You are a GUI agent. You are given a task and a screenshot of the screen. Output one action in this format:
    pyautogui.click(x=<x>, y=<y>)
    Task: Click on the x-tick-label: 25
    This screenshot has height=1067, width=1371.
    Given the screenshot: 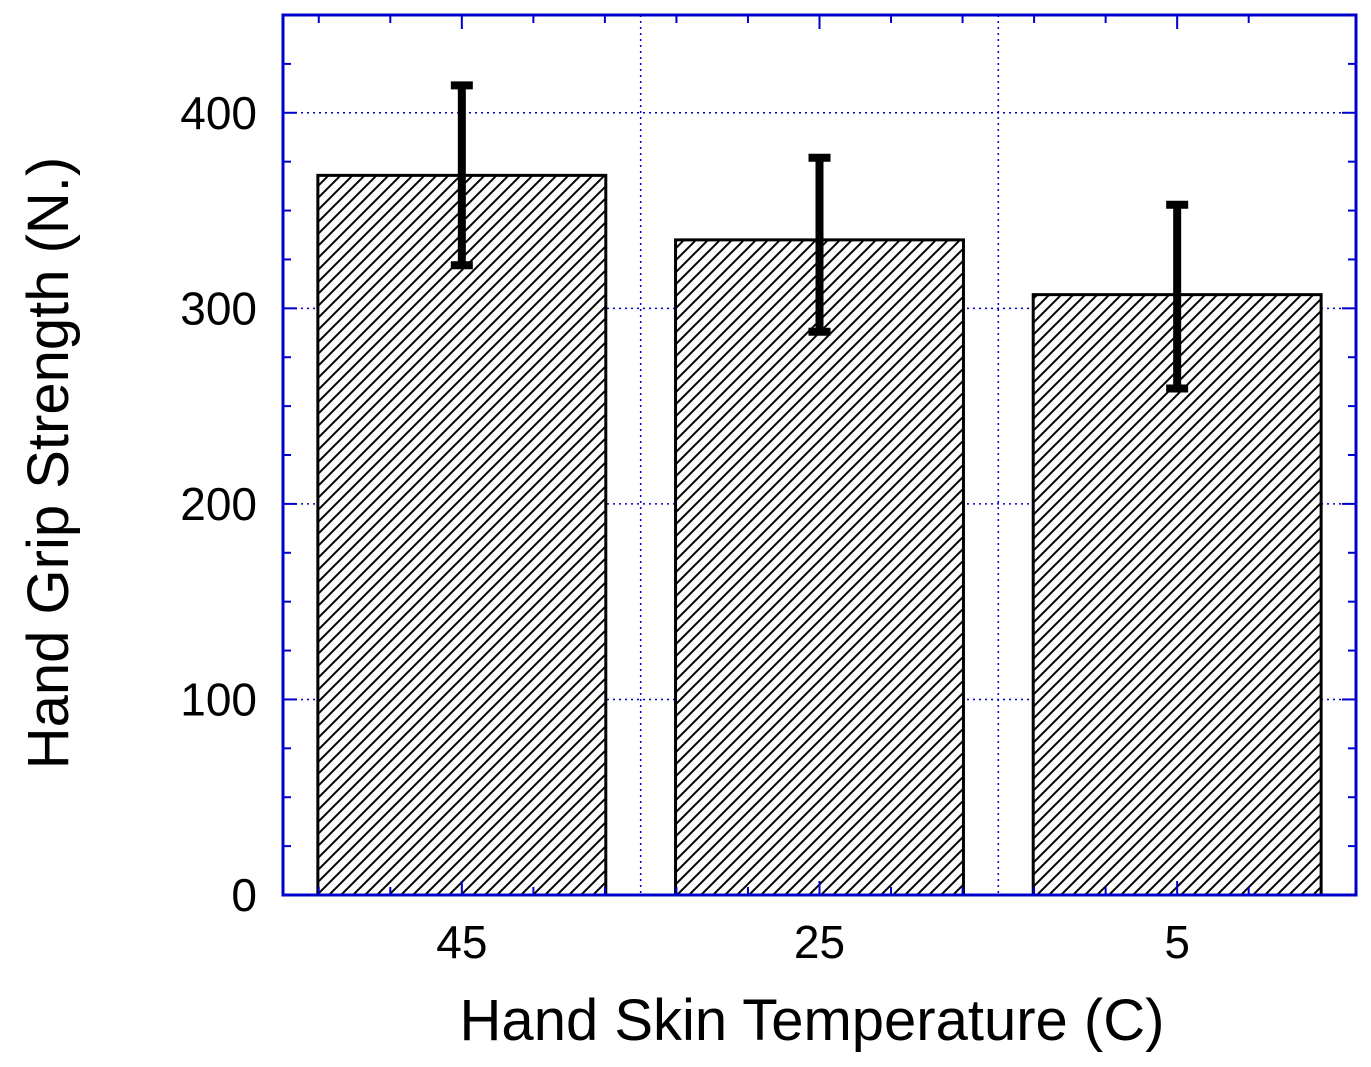 What is the action you would take?
    pyautogui.click(x=819, y=942)
    